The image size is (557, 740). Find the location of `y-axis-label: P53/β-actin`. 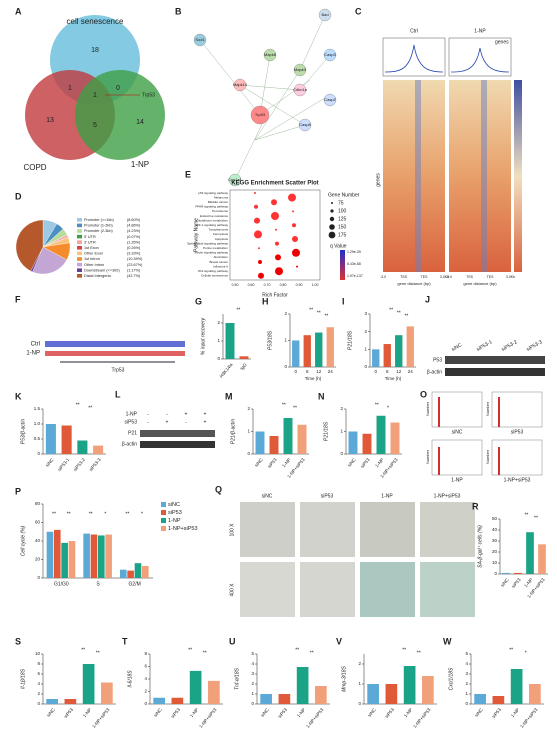

y-axis-label: P53/β-actin is located at coordinates (23, 432).